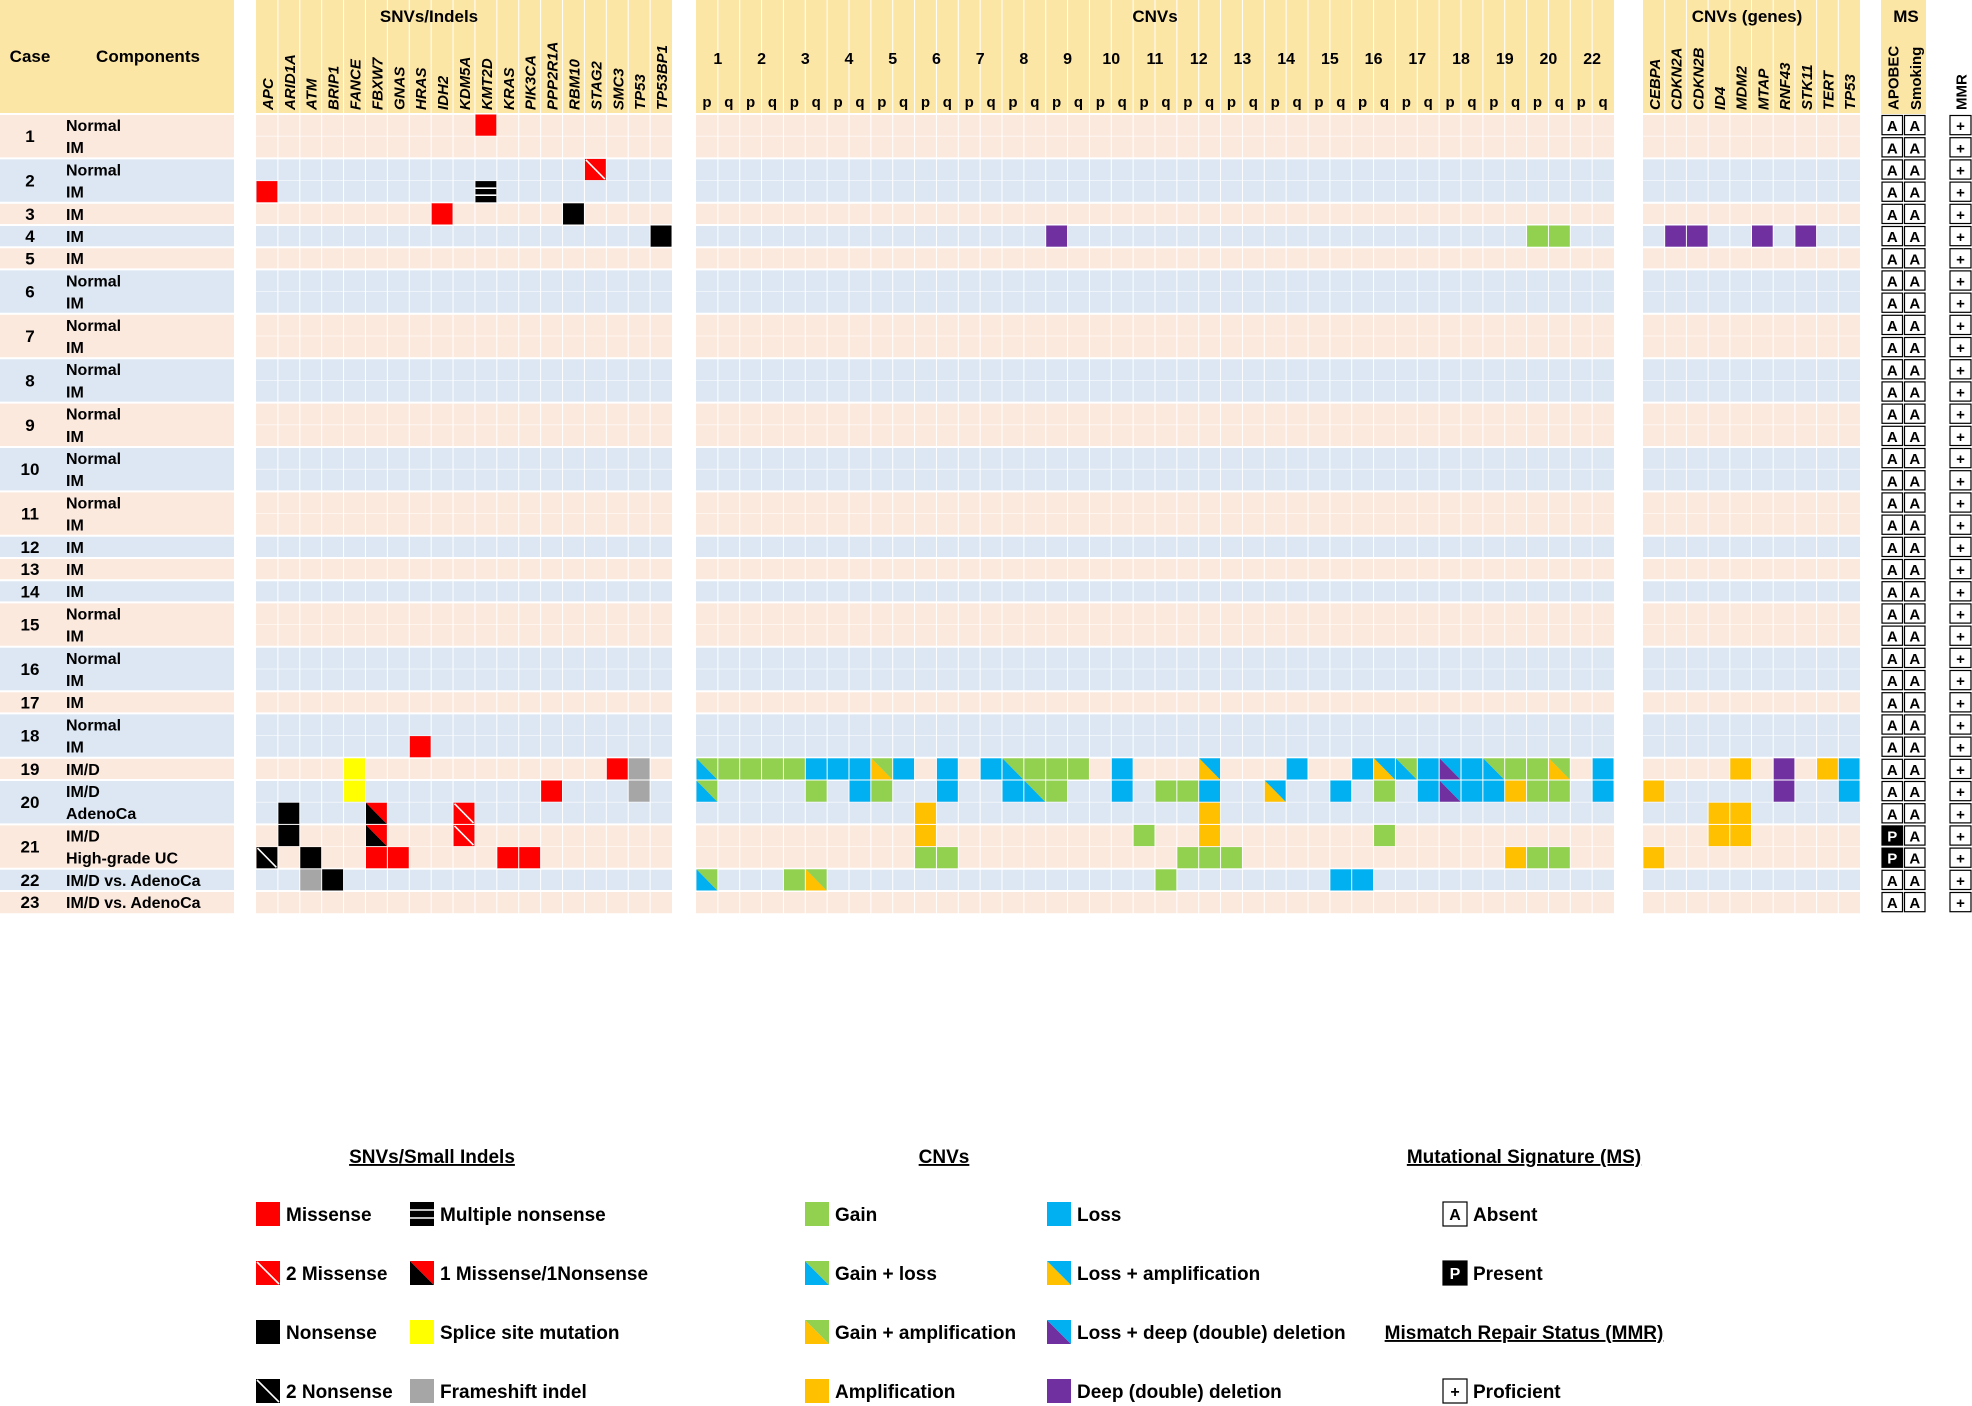  I want to click on case-number: 3, so click(29, 214).